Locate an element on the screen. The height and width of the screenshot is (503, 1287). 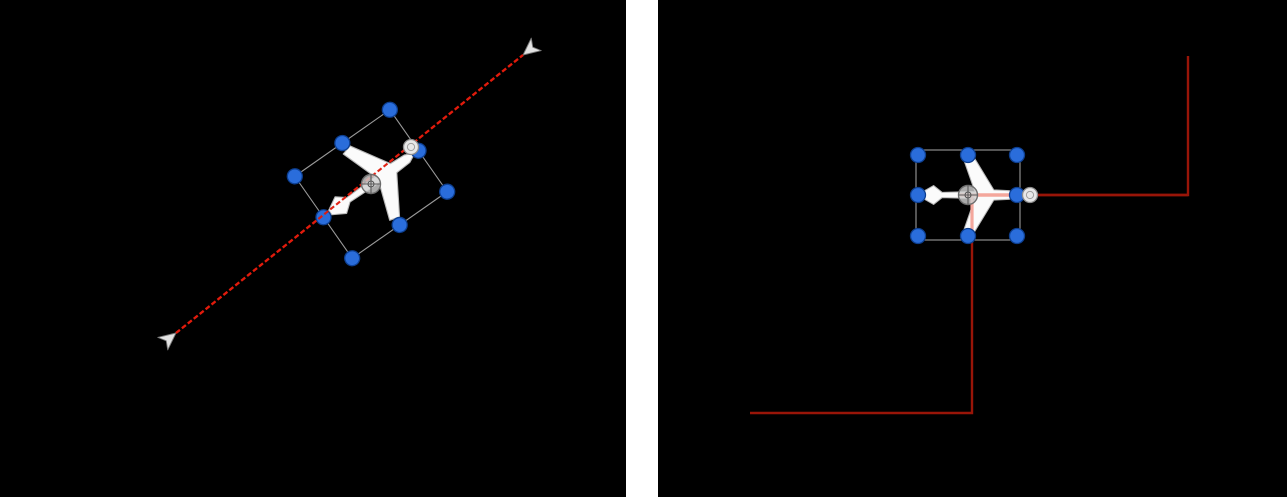
rotated-object-group is located at coordinates (370, 183).